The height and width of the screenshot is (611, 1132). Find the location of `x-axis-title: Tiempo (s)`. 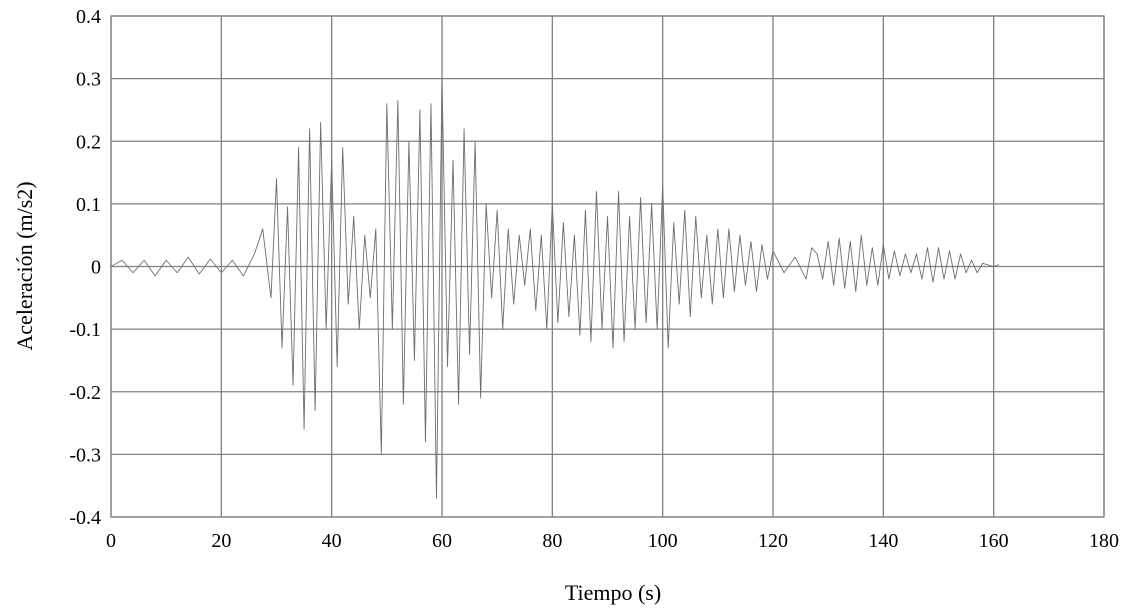

x-axis-title: Tiempo (s) is located at coordinates (613, 592).